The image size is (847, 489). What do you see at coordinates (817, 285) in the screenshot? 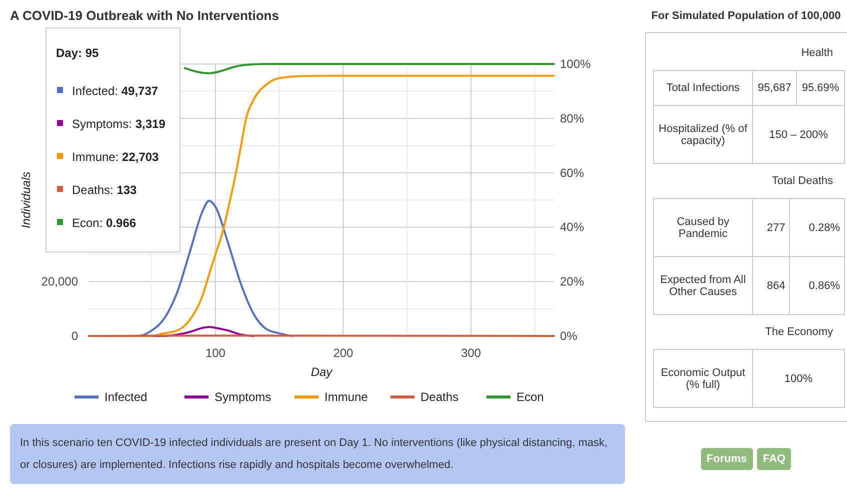
I see `text: 0.86%` at bounding box center [817, 285].